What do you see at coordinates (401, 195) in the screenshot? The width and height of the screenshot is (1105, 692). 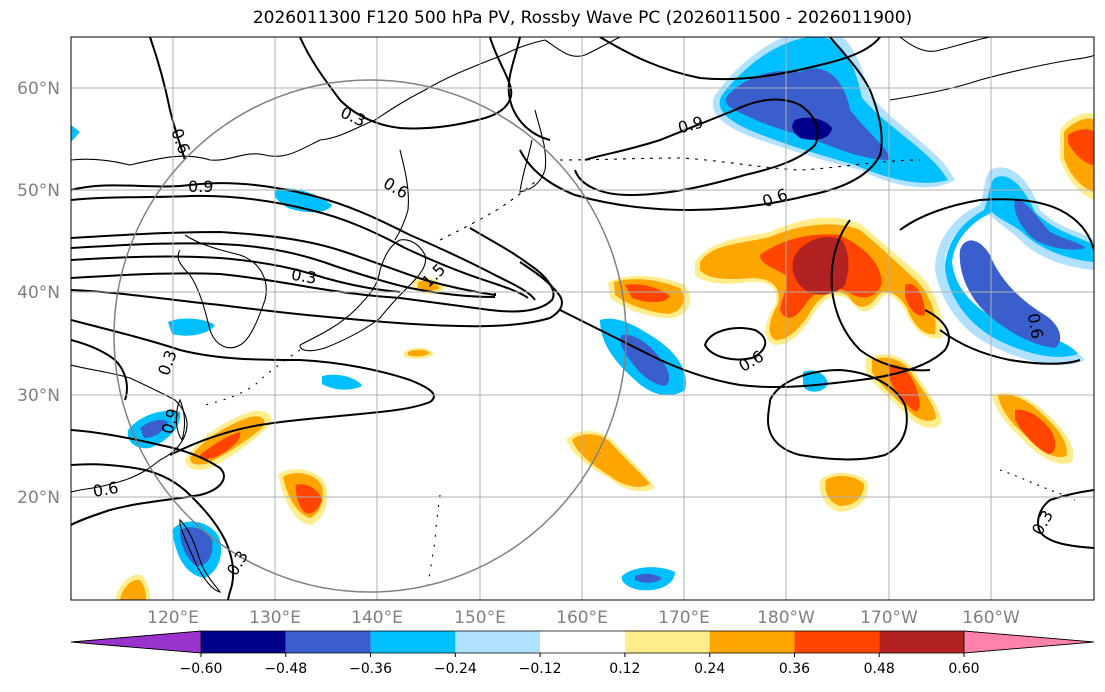 I see `coastline-sakhalin` at bounding box center [401, 195].